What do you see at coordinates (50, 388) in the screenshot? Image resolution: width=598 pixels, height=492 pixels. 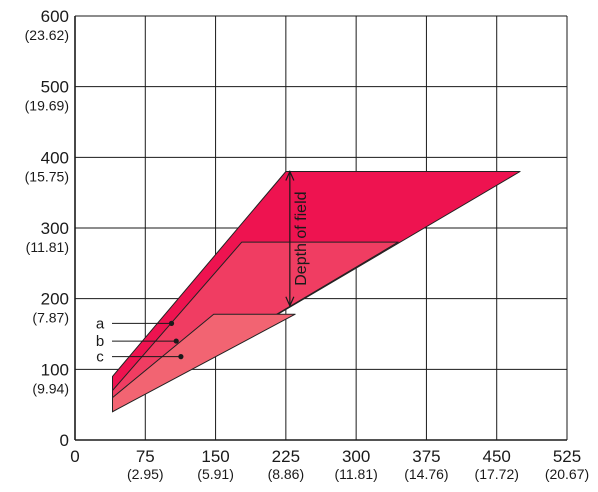 I see `y-tick-sublabel: (9.94)` at bounding box center [50, 388].